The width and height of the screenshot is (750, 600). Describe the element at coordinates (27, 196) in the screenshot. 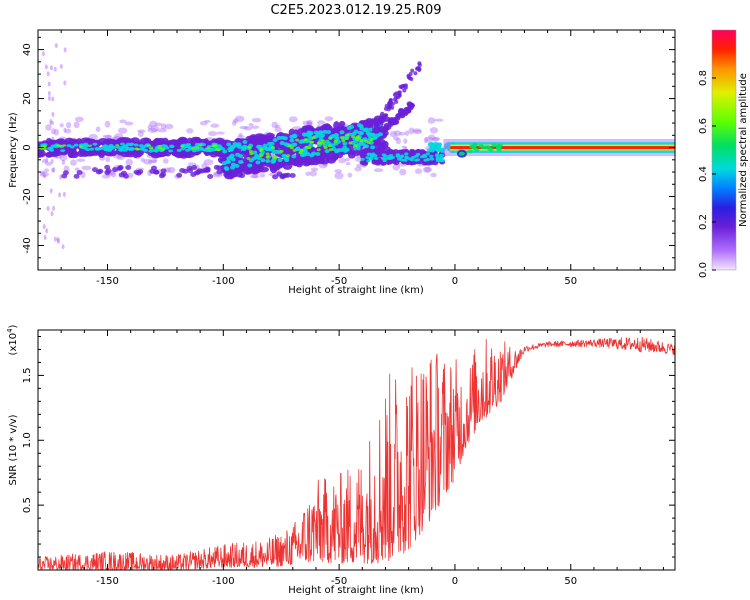

I see `spectrogram-y-tick-label: -20` at that location.